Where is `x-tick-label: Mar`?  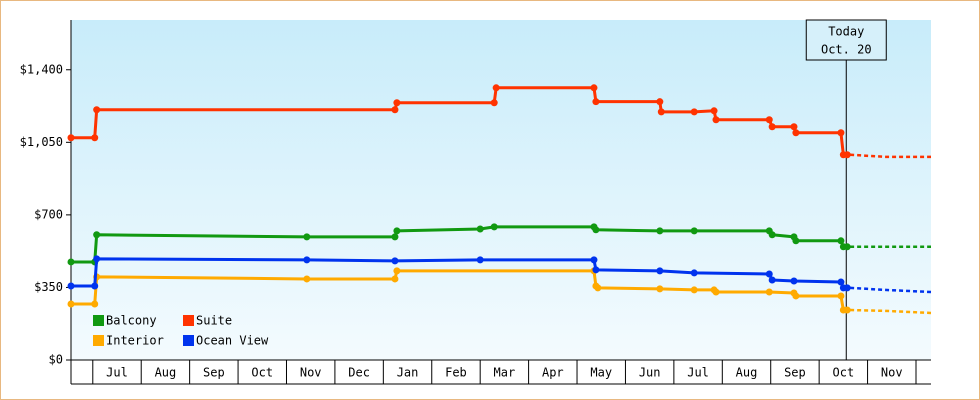 x-tick-label: Mar is located at coordinates (505, 373).